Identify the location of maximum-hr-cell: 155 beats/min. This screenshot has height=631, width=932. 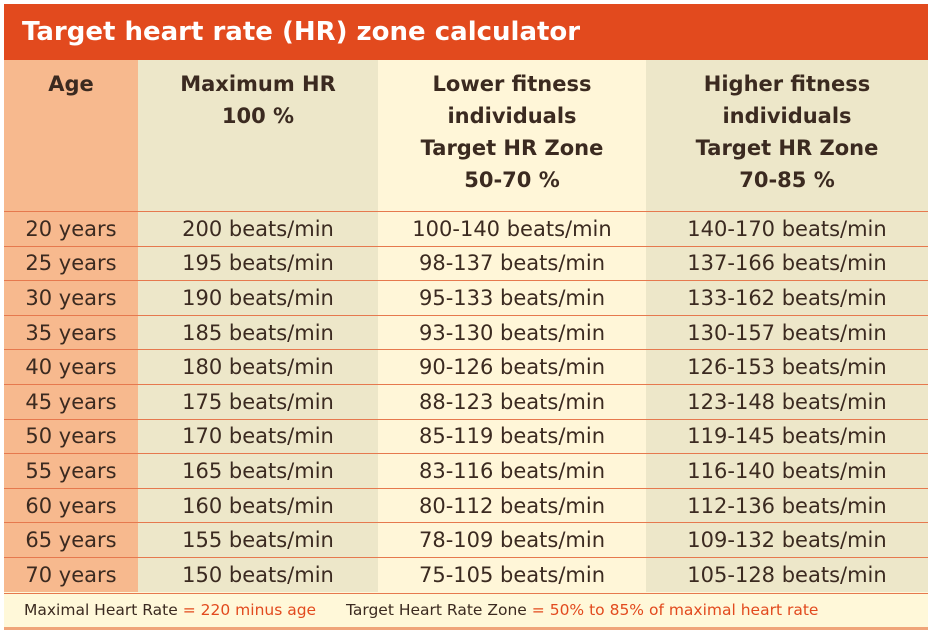
(258, 540).